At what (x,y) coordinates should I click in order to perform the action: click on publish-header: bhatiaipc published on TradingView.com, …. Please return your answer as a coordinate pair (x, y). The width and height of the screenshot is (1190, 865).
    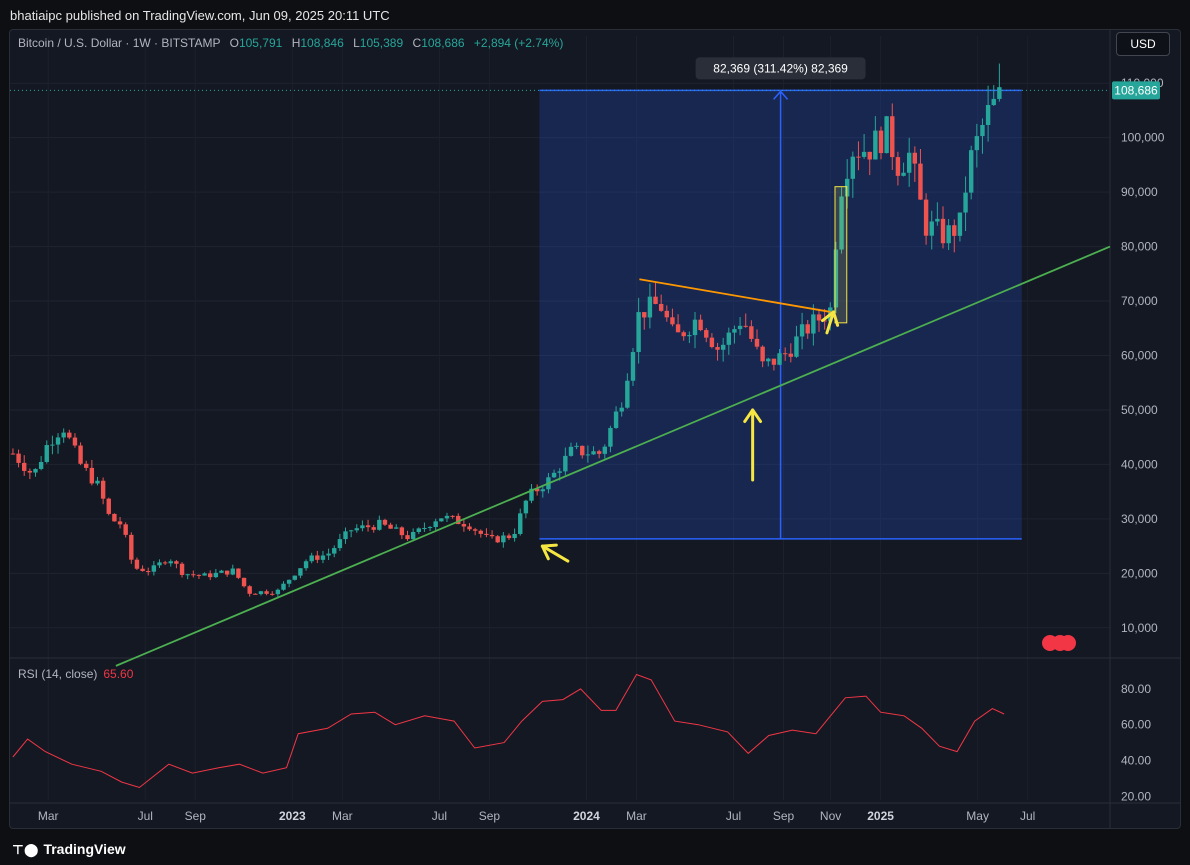
    Looking at the image, I should click on (595, 15).